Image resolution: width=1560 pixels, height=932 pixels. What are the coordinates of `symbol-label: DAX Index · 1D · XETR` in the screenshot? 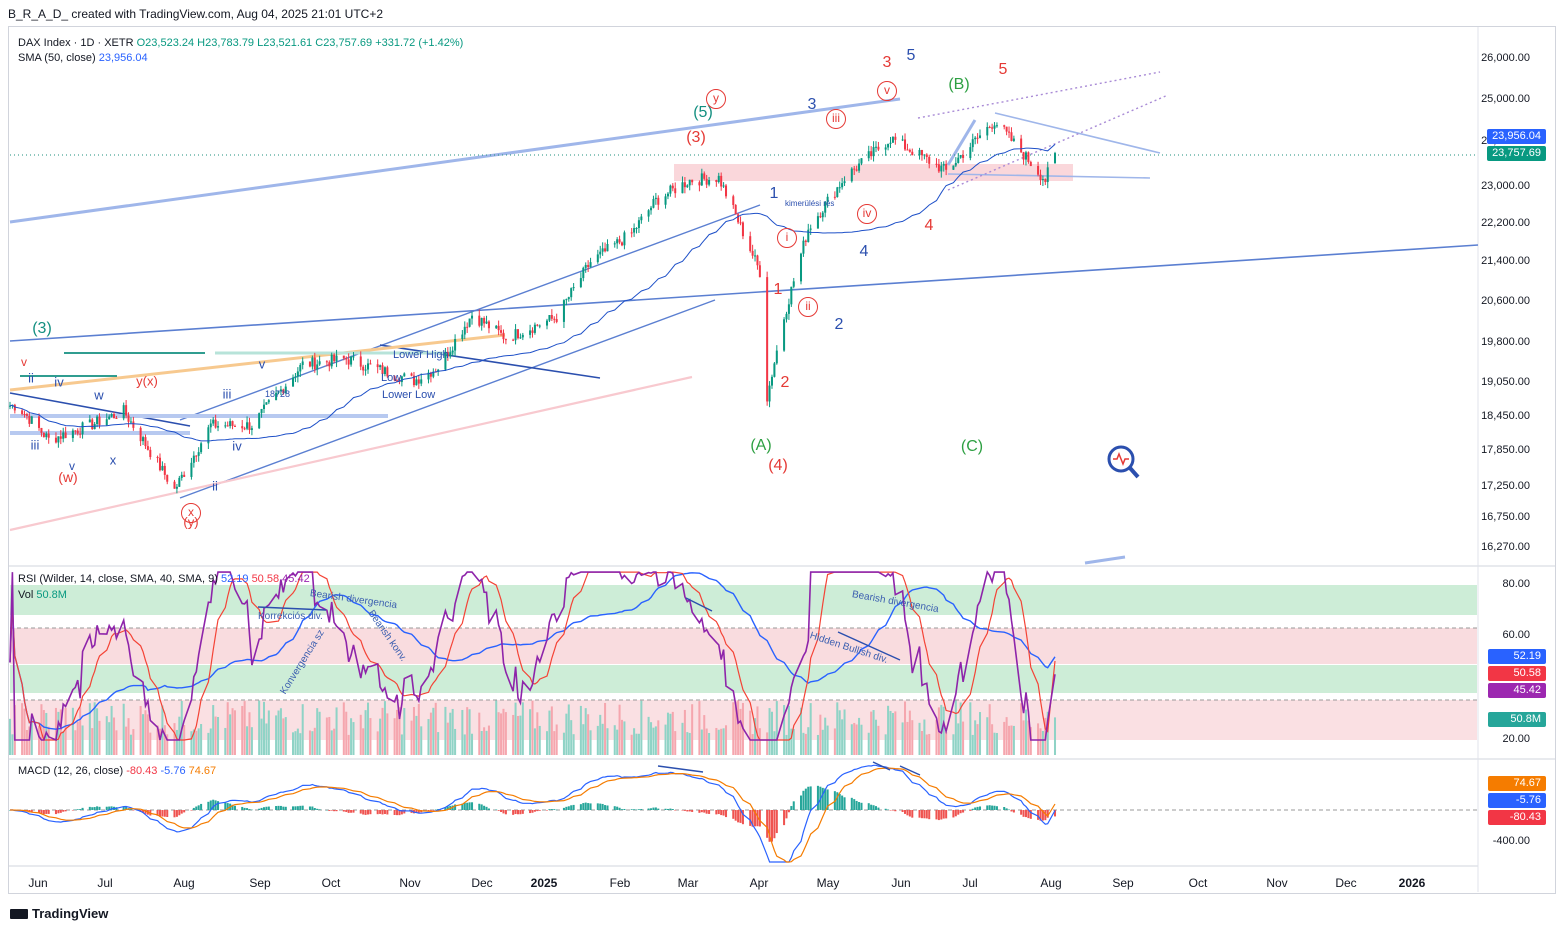 It's located at (76, 43).